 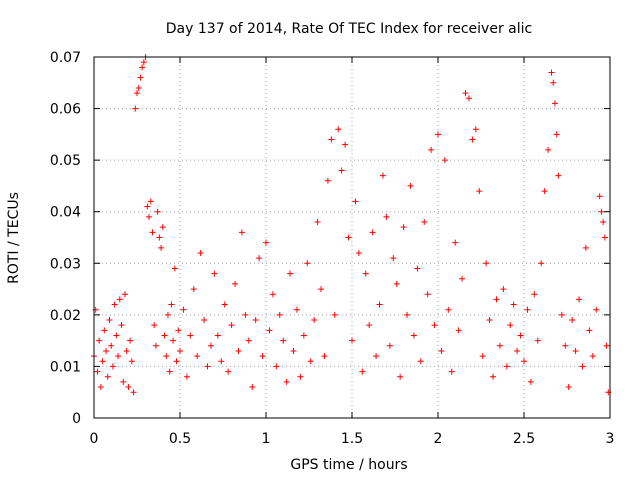 I want to click on y-tick-label: 0.05, so click(x=65, y=161).